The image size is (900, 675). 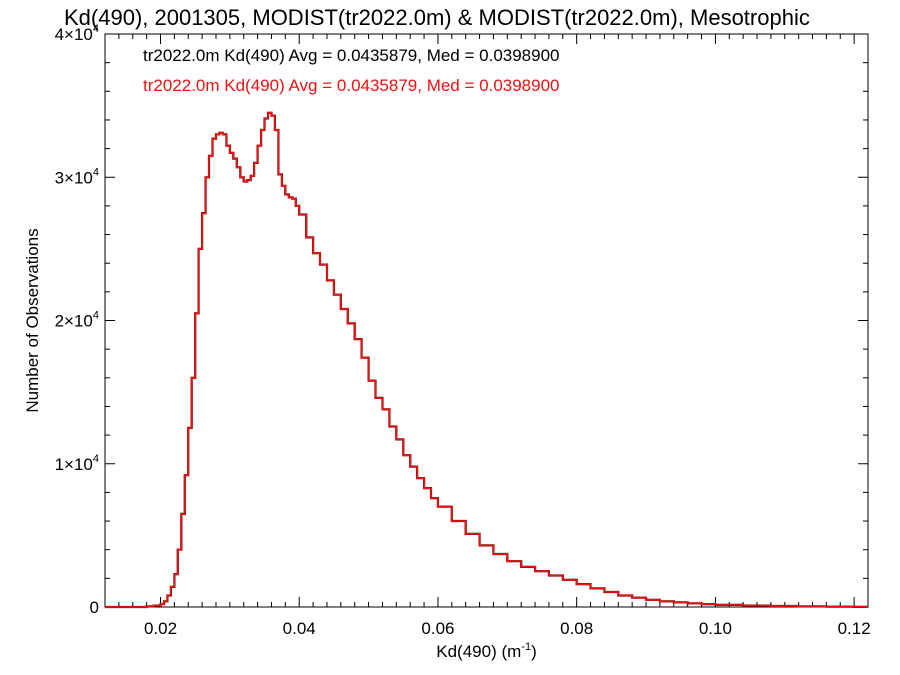 I want to click on y-axis-label: Number of Observations, so click(x=32, y=320).